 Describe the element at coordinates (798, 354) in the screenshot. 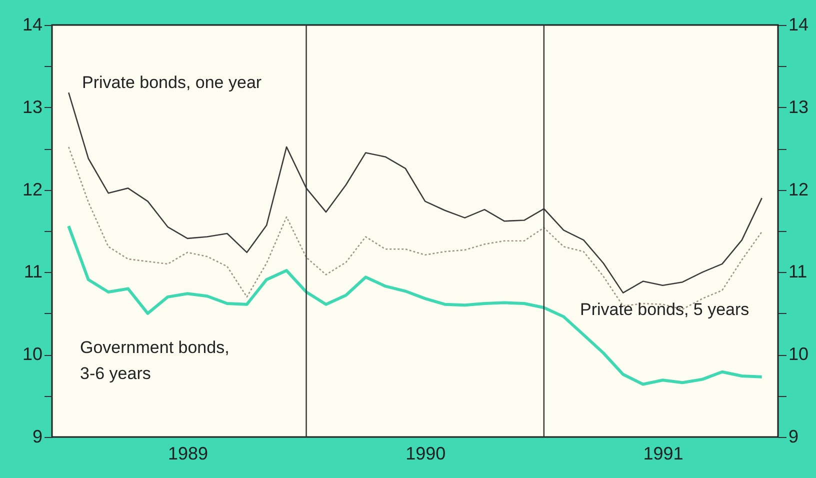

I see `y2-tick-label: 10` at that location.